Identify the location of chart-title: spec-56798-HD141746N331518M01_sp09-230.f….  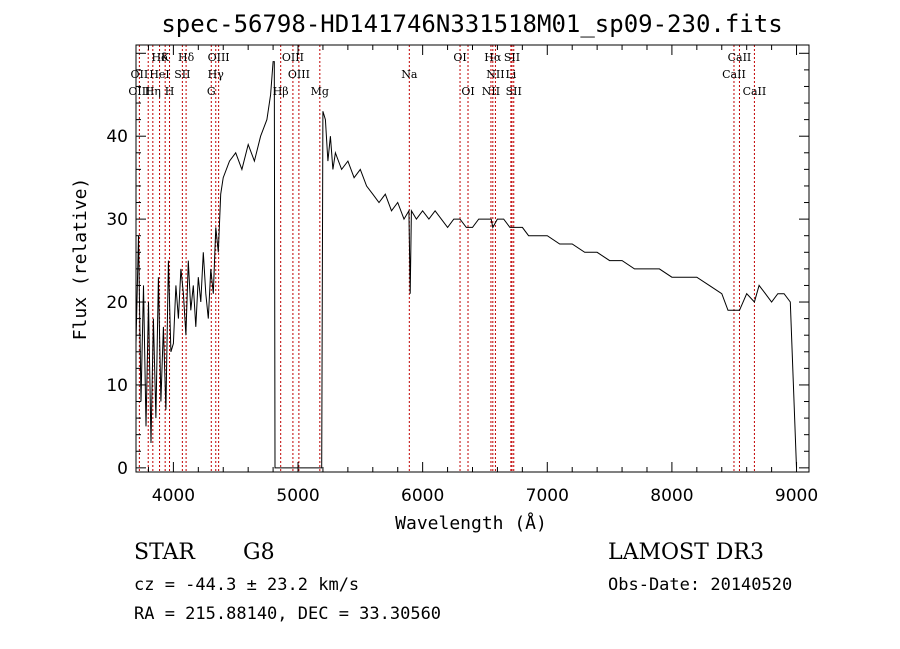
(471, 24).